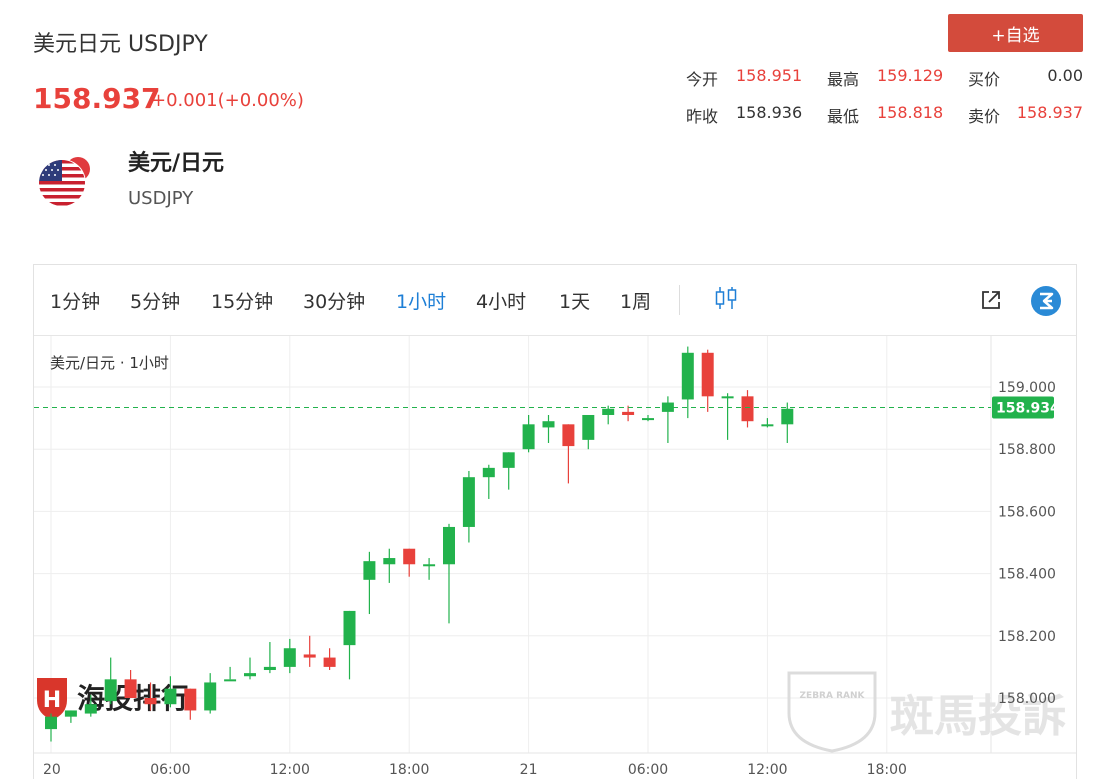  Describe the element at coordinates (832, 712) in the screenshot. I see `zebra-badge-icon` at that location.